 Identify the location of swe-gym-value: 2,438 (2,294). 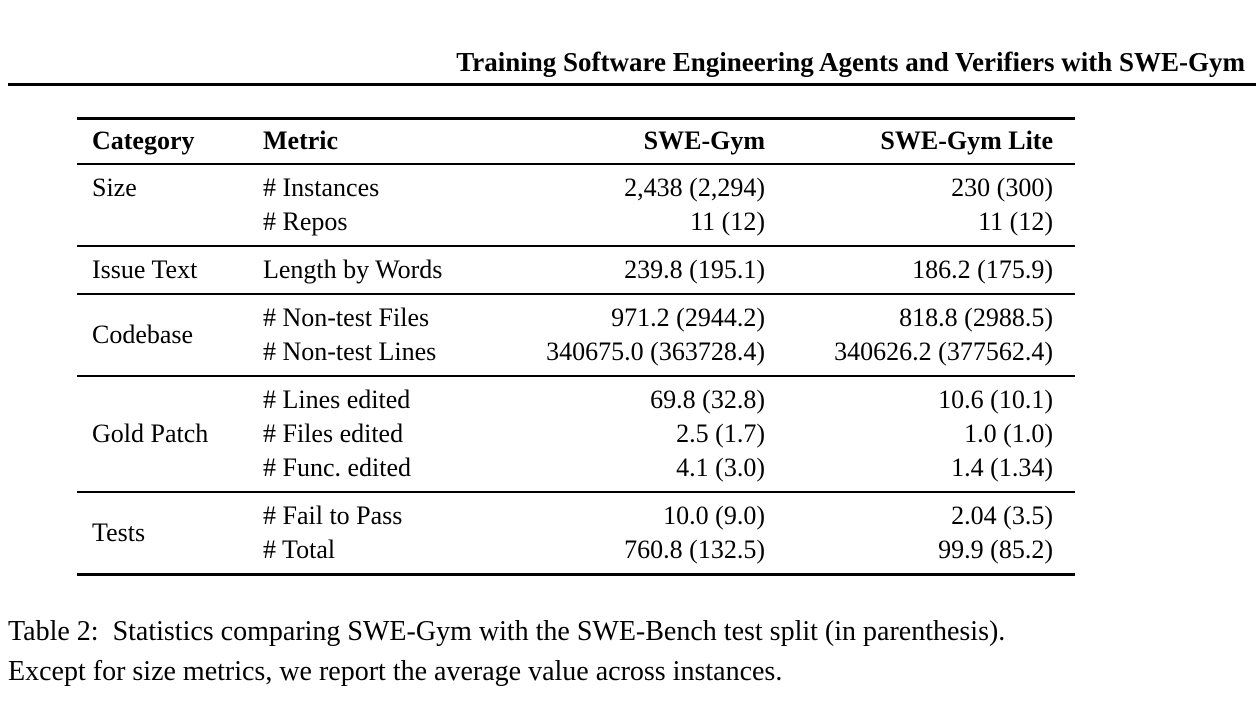
(694, 187).